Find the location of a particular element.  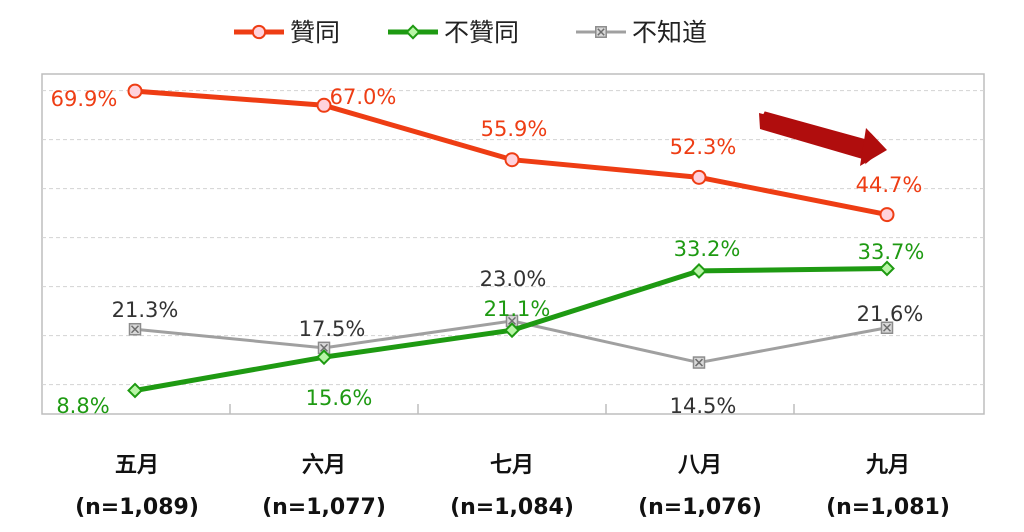

trend-arrow-annotation is located at coordinates (823, 138).